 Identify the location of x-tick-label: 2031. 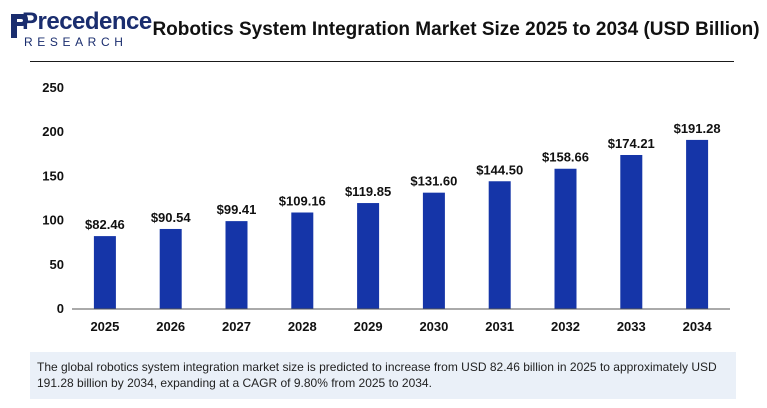
(499, 326).